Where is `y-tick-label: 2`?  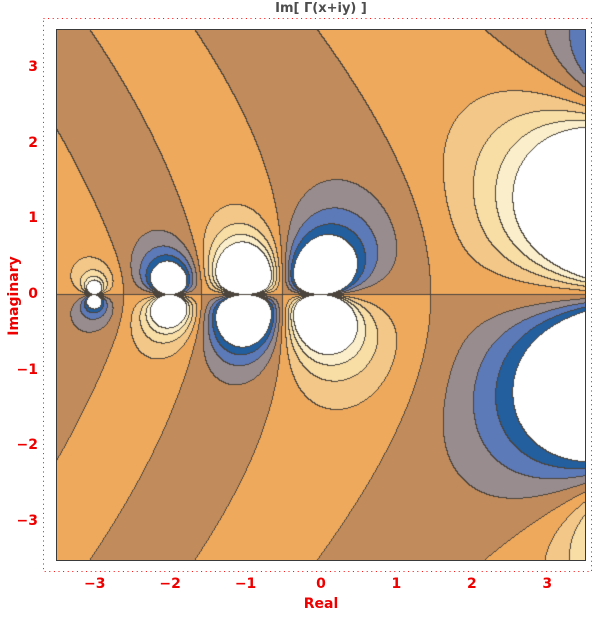 y-tick-label: 2 is located at coordinates (33, 142).